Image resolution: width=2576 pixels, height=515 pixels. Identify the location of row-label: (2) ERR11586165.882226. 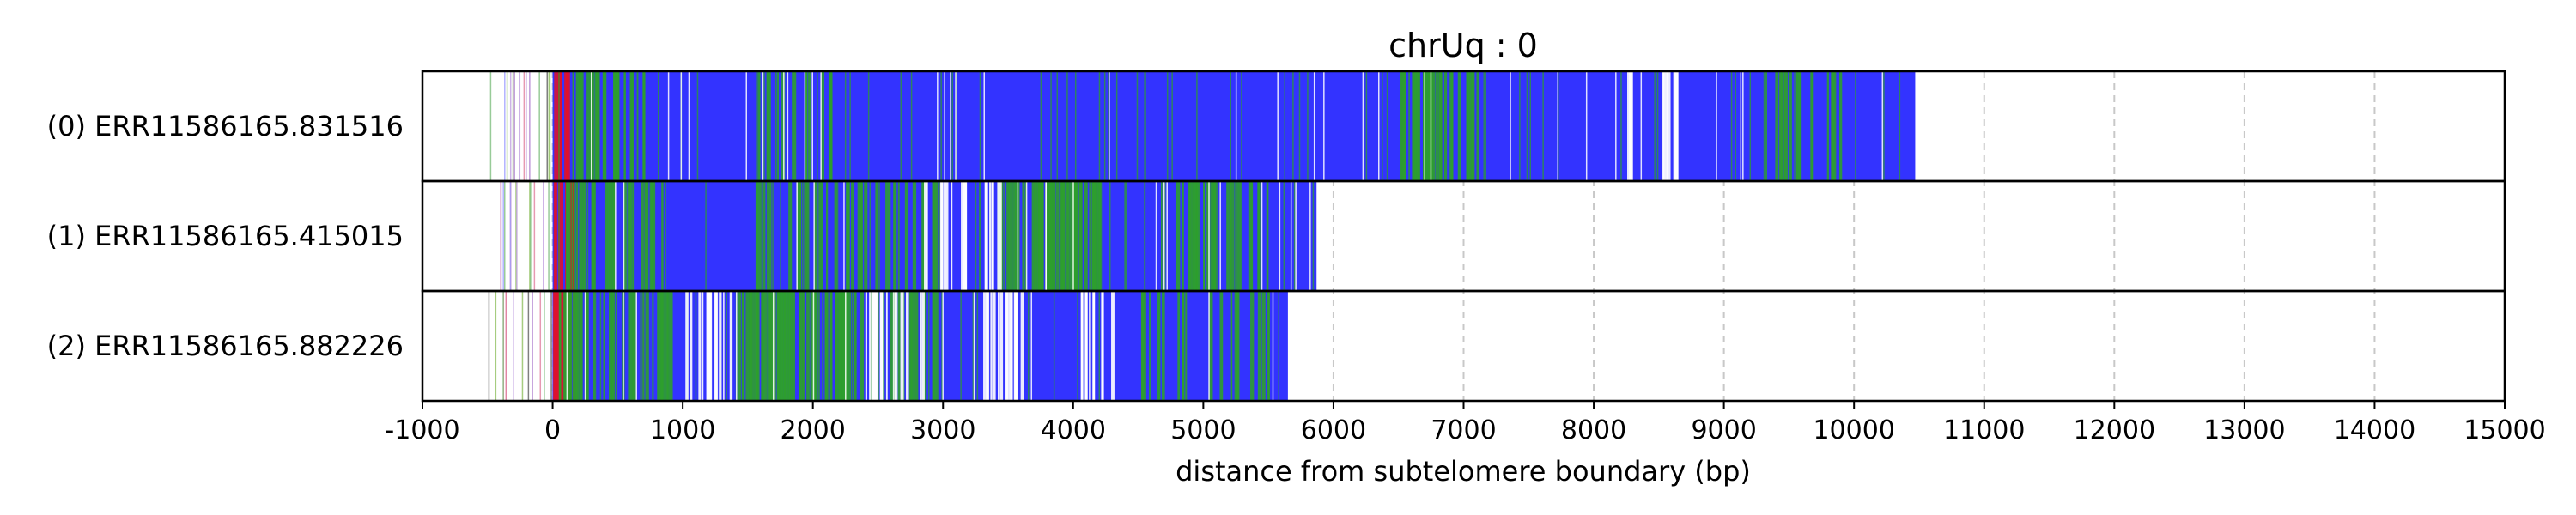
(226, 346).